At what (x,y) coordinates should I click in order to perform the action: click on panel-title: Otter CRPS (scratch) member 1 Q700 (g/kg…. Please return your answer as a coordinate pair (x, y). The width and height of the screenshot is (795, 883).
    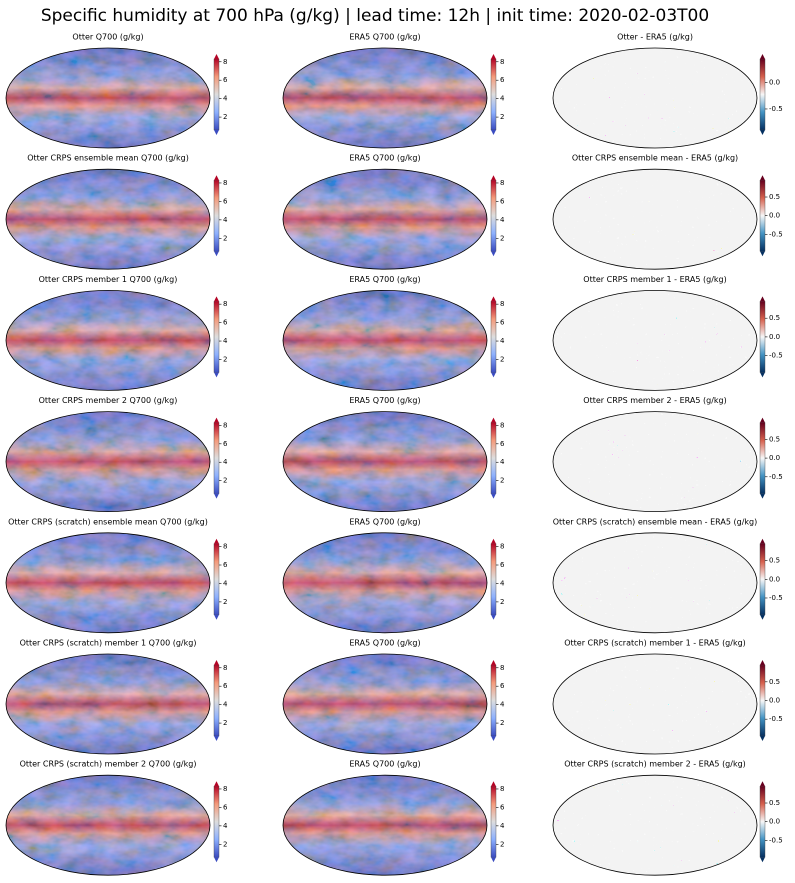
    Looking at the image, I should click on (108, 643).